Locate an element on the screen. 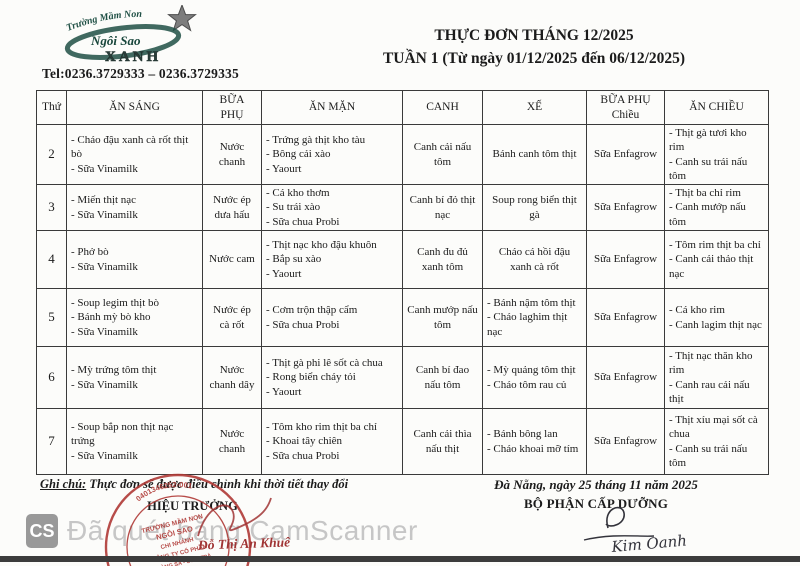 The image size is (800, 566). menu-cell-day: 7 is located at coordinates (51, 442).